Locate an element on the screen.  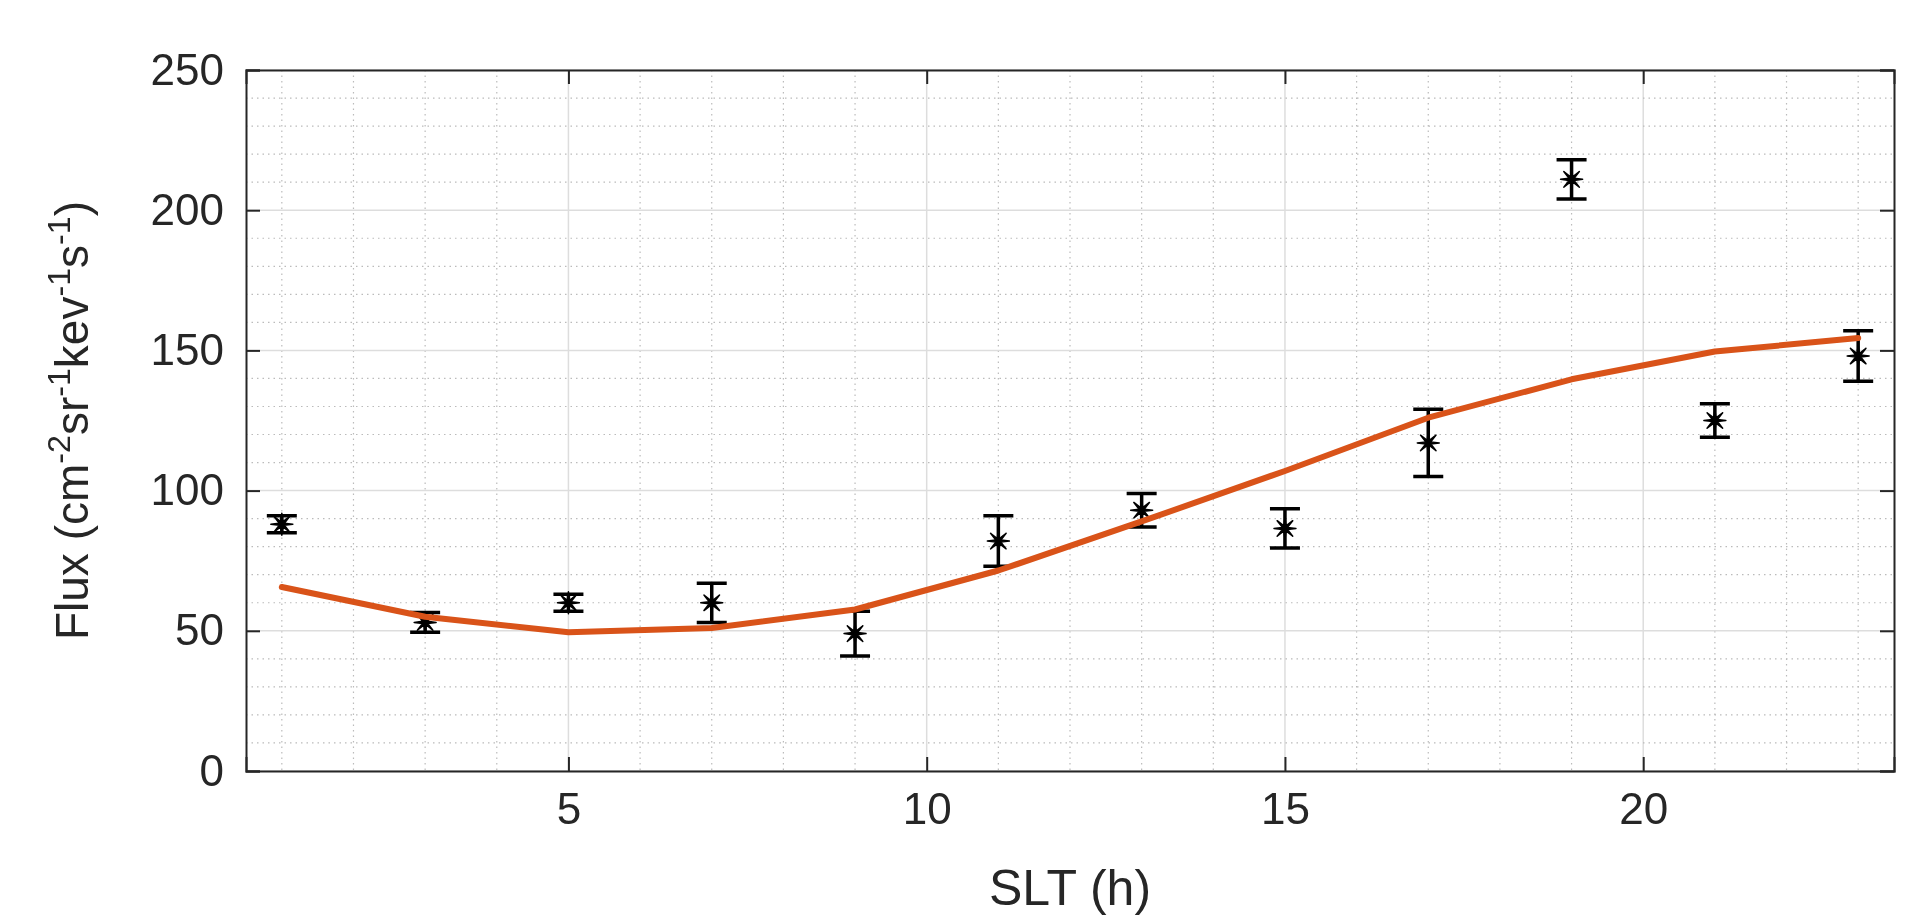
x-tick-label: 10 is located at coordinates (927, 809).